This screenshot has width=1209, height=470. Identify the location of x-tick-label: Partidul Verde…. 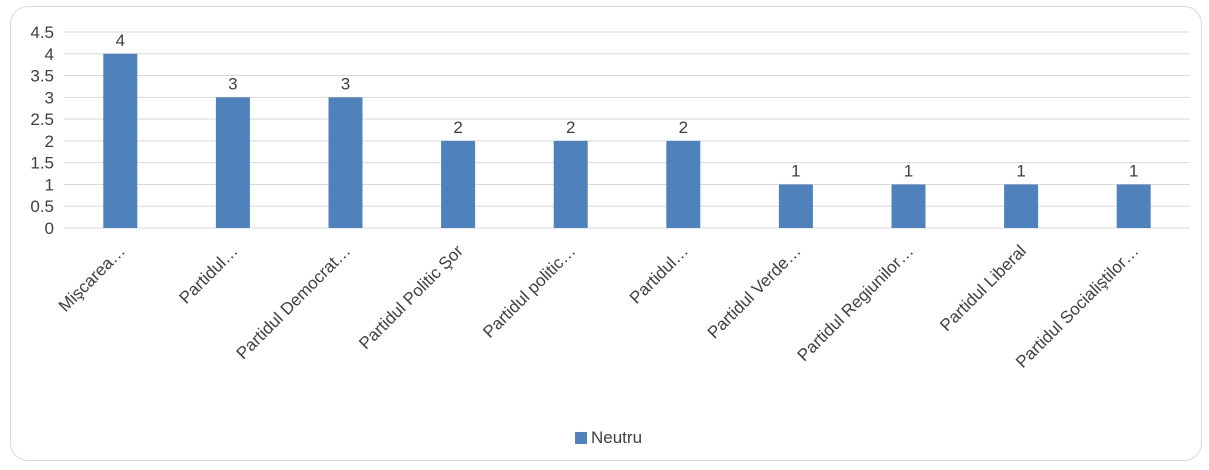
(754, 291).